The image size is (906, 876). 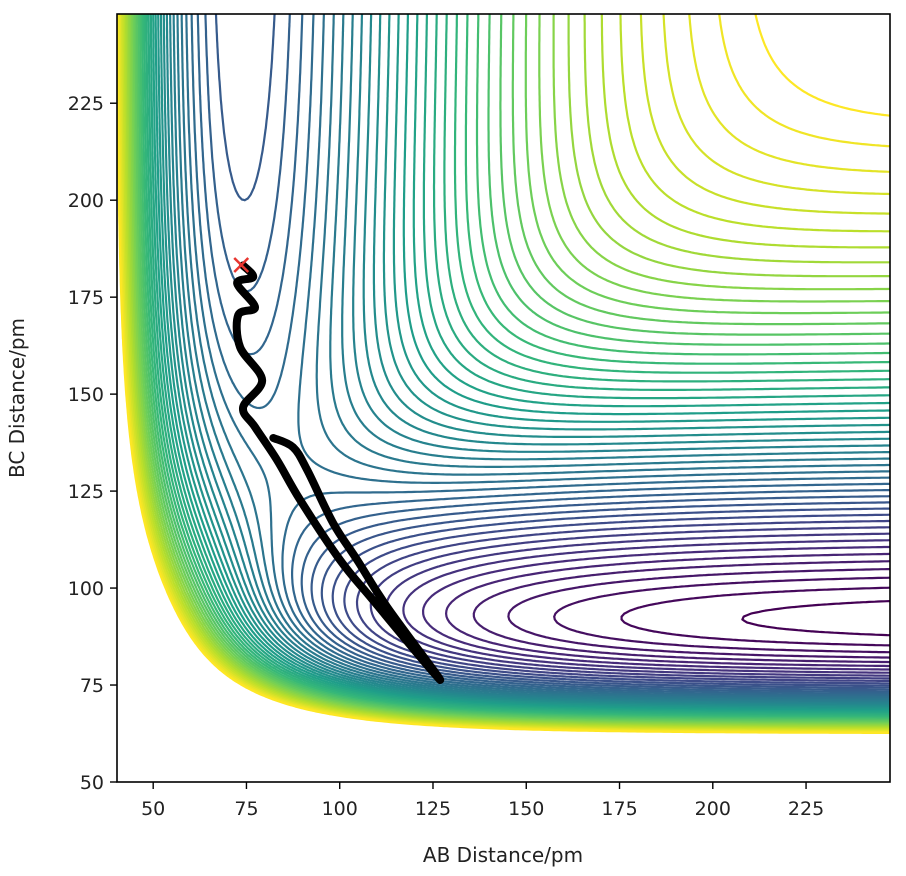 What do you see at coordinates (482, 801) in the screenshot?
I see `x-axis: 50 75 100 125 150 175 200 225` at bounding box center [482, 801].